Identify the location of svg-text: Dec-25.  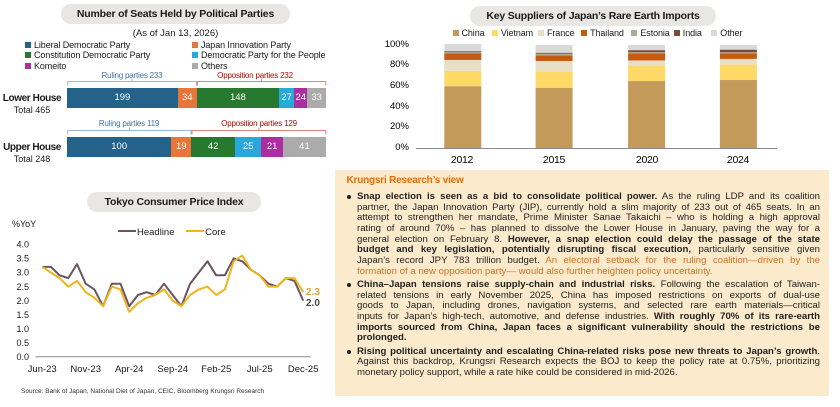
(303, 369).